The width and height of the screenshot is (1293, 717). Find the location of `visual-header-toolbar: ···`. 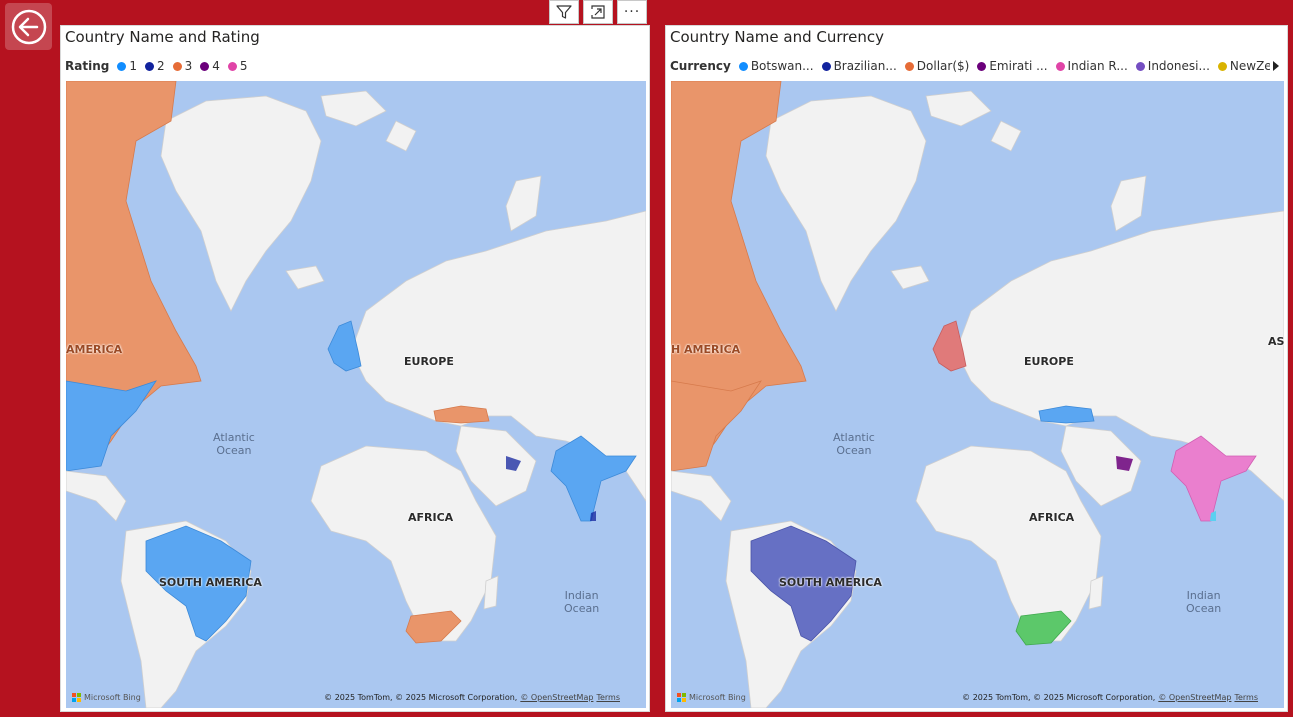

visual-header-toolbar: ··· is located at coordinates (598, 12).